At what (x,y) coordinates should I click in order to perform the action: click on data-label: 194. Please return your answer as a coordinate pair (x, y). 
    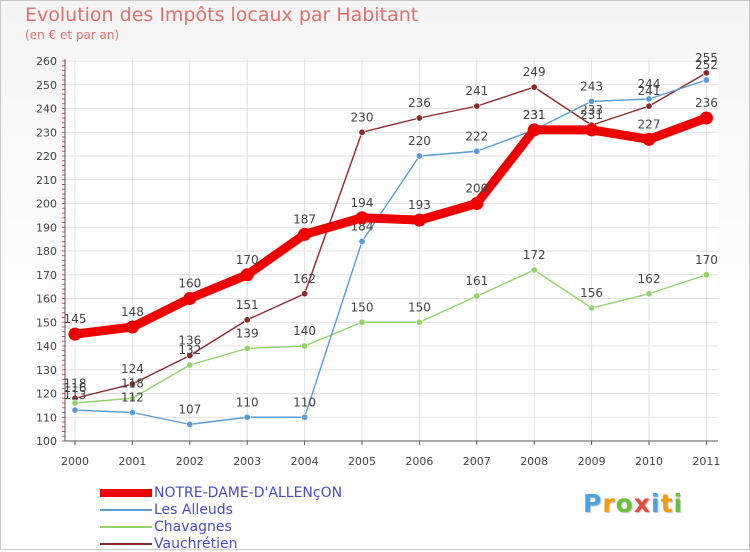
    Looking at the image, I should click on (362, 203).